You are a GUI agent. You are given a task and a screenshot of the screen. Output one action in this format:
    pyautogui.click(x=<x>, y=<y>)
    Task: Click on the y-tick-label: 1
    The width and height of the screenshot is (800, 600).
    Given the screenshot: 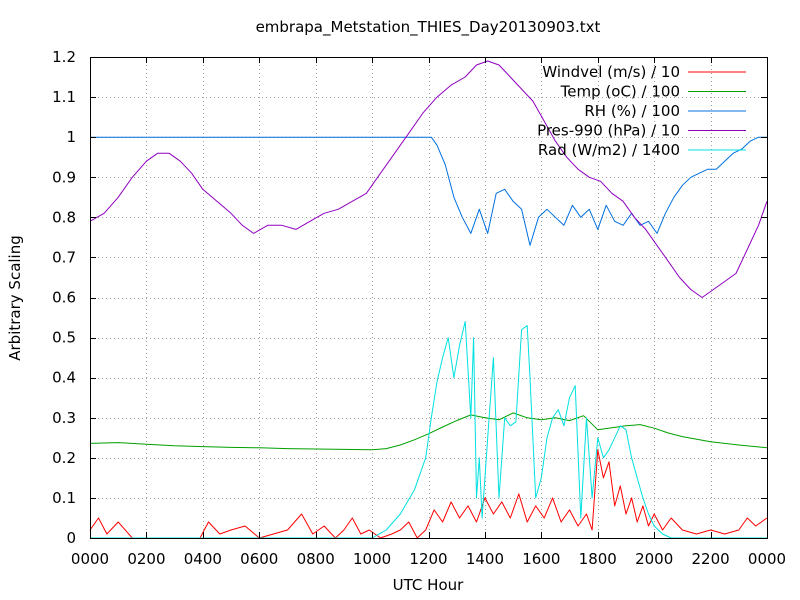 What is the action you would take?
    pyautogui.click(x=71, y=137)
    